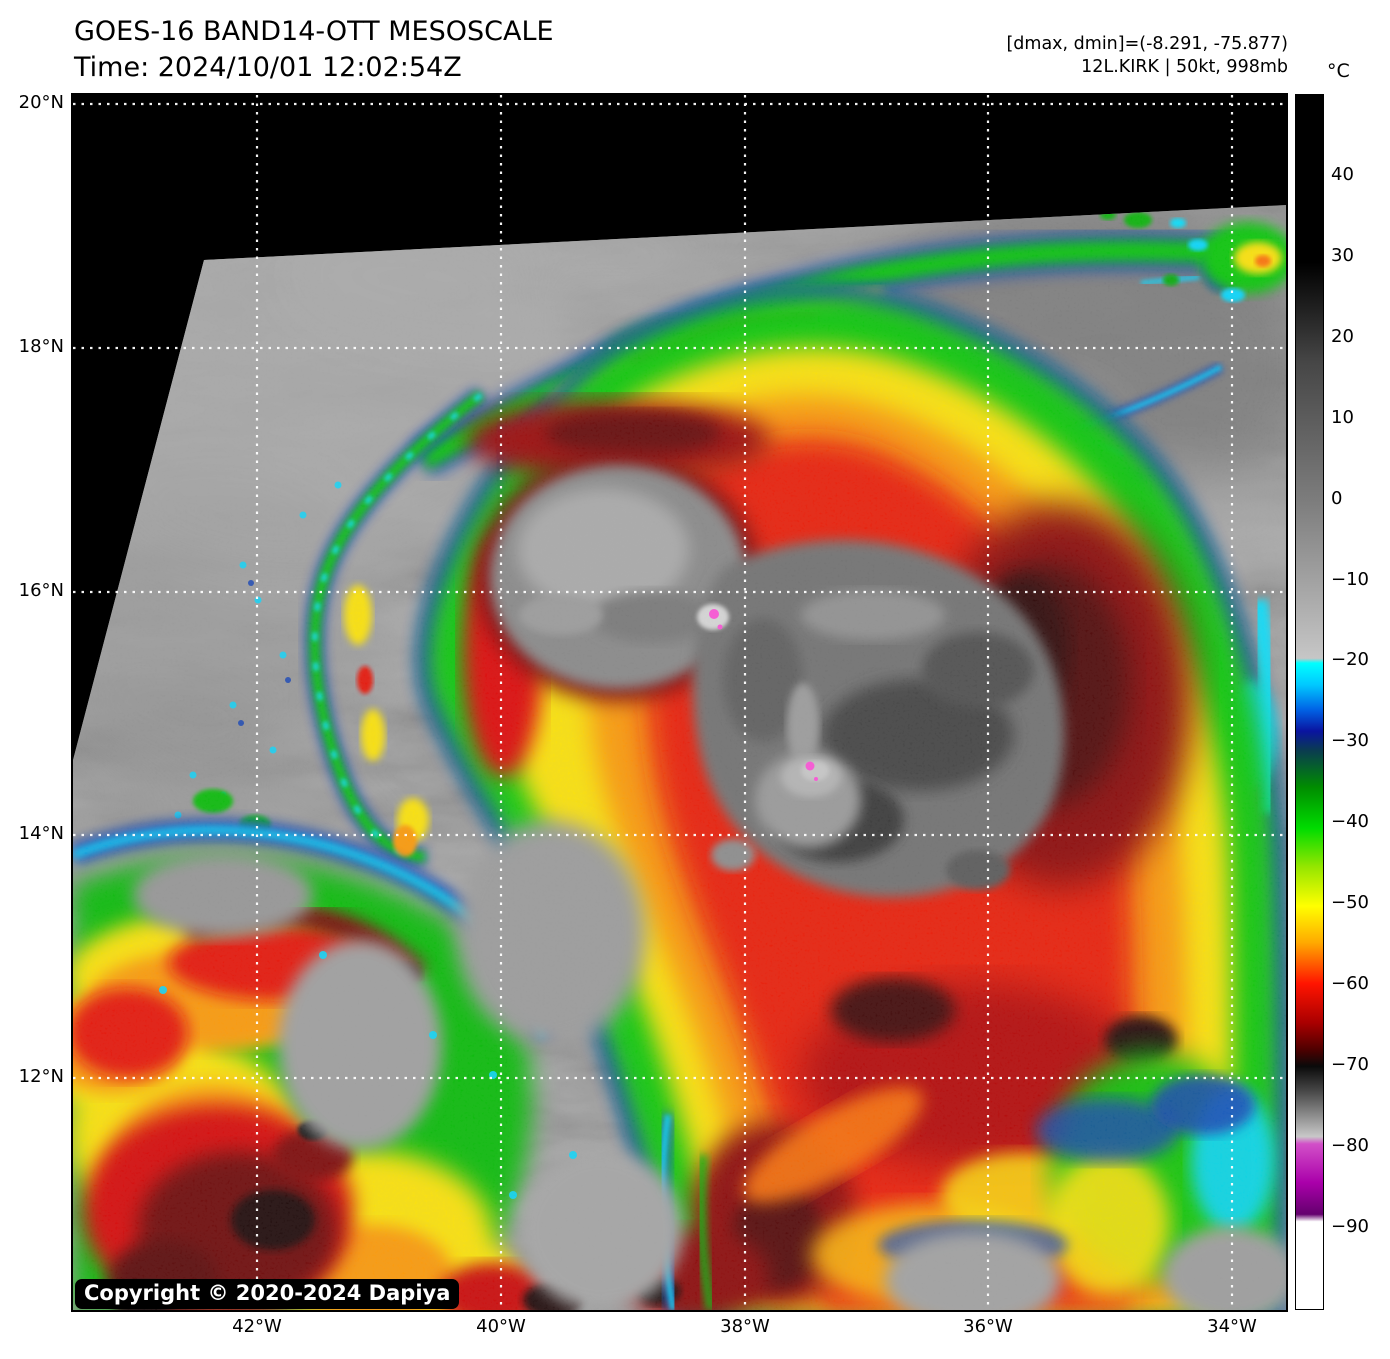  What do you see at coordinates (1147, 44) in the screenshot?
I see `dmax-dmin-readout: [dmax, dmin]=(-8.291, -75.877)` at bounding box center [1147, 44].